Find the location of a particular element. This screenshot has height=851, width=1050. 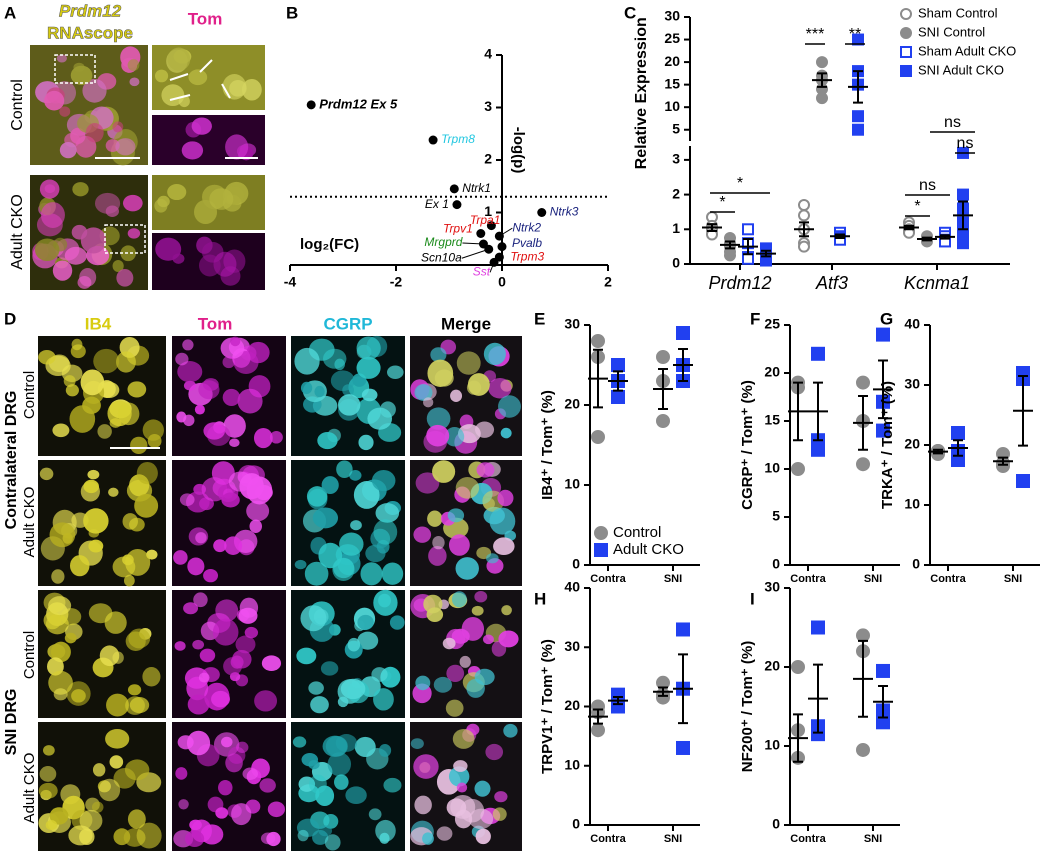

row-label: Adult CKO is located at coordinates (29, 788).